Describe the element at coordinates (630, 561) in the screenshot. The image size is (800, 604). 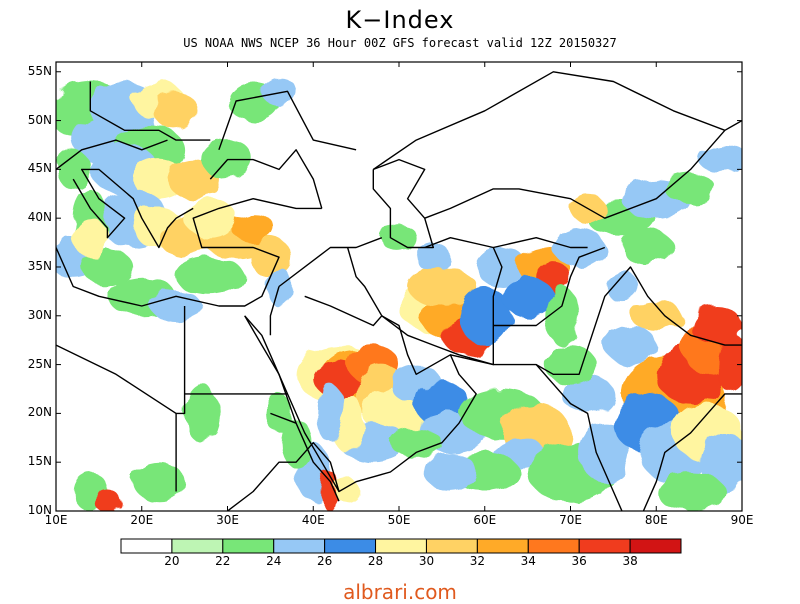
I see `colorbar-label: 38` at that location.